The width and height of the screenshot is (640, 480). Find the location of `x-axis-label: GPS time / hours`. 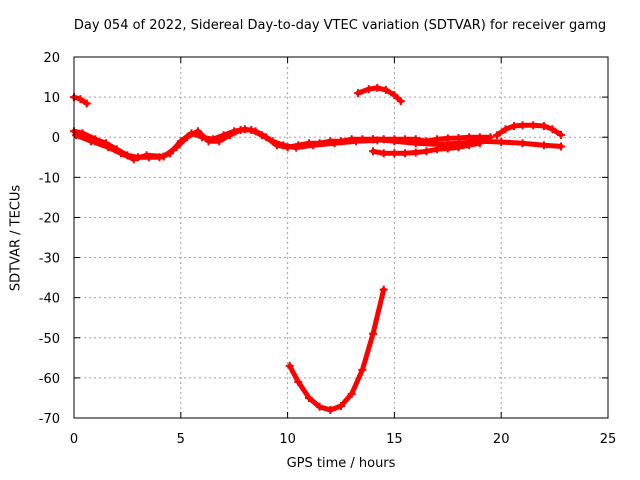

x-axis-label: GPS time / hours is located at coordinates (341, 463).